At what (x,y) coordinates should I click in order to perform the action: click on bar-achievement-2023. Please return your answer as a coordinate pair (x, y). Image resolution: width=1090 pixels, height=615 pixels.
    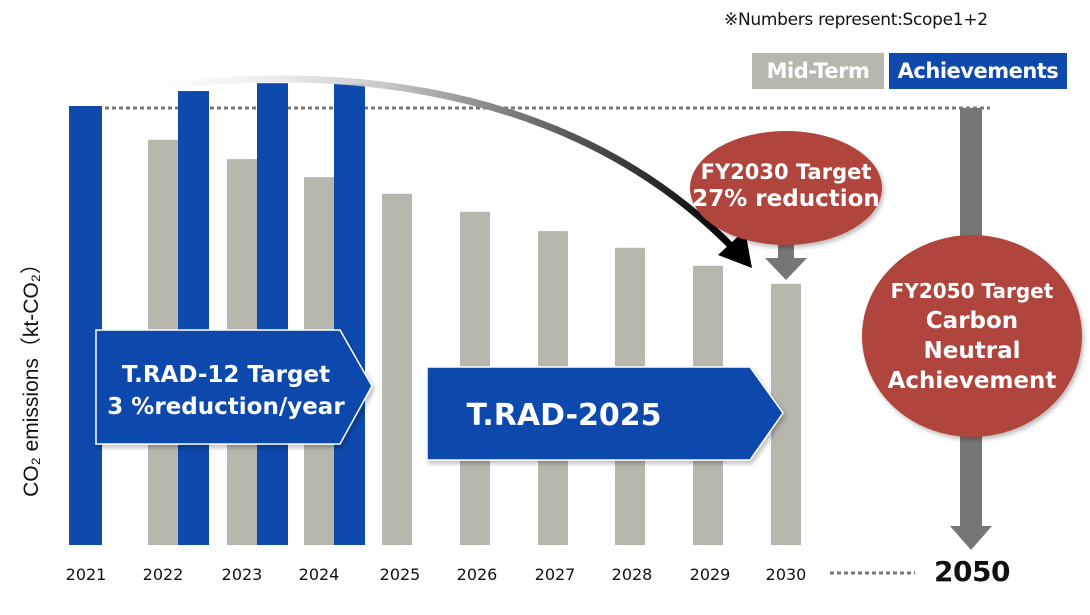
    Looking at the image, I should click on (272, 314).